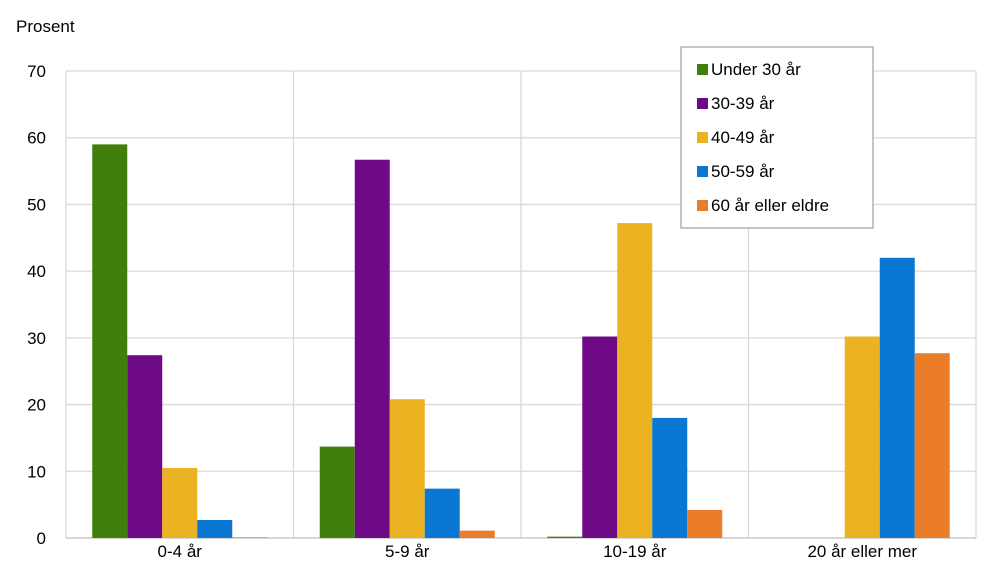  I want to click on y-tick-label-4: 40, so click(36, 271).